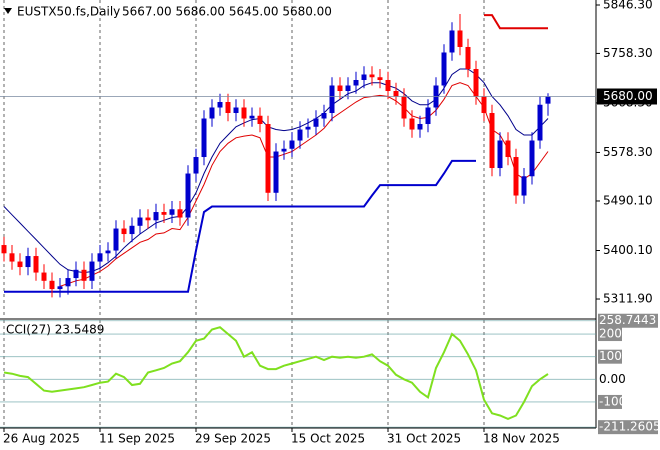  What do you see at coordinates (628, 53) in the screenshot?
I see `y-tick-label: 5758.30` at bounding box center [628, 53].